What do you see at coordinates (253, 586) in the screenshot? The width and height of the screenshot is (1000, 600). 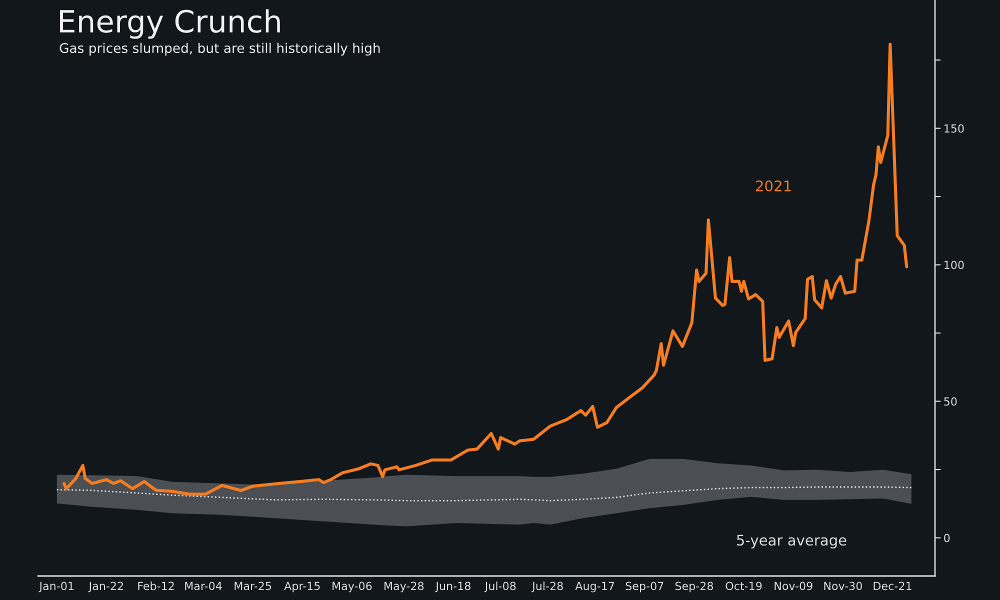 I see `x-tick-label: Mar-25` at bounding box center [253, 586].